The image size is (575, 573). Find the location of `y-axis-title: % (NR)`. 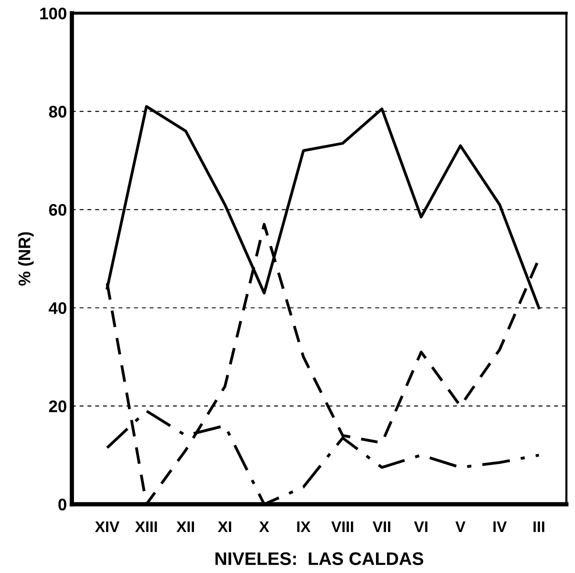

y-axis-title: % (NR) is located at coordinates (26, 259).